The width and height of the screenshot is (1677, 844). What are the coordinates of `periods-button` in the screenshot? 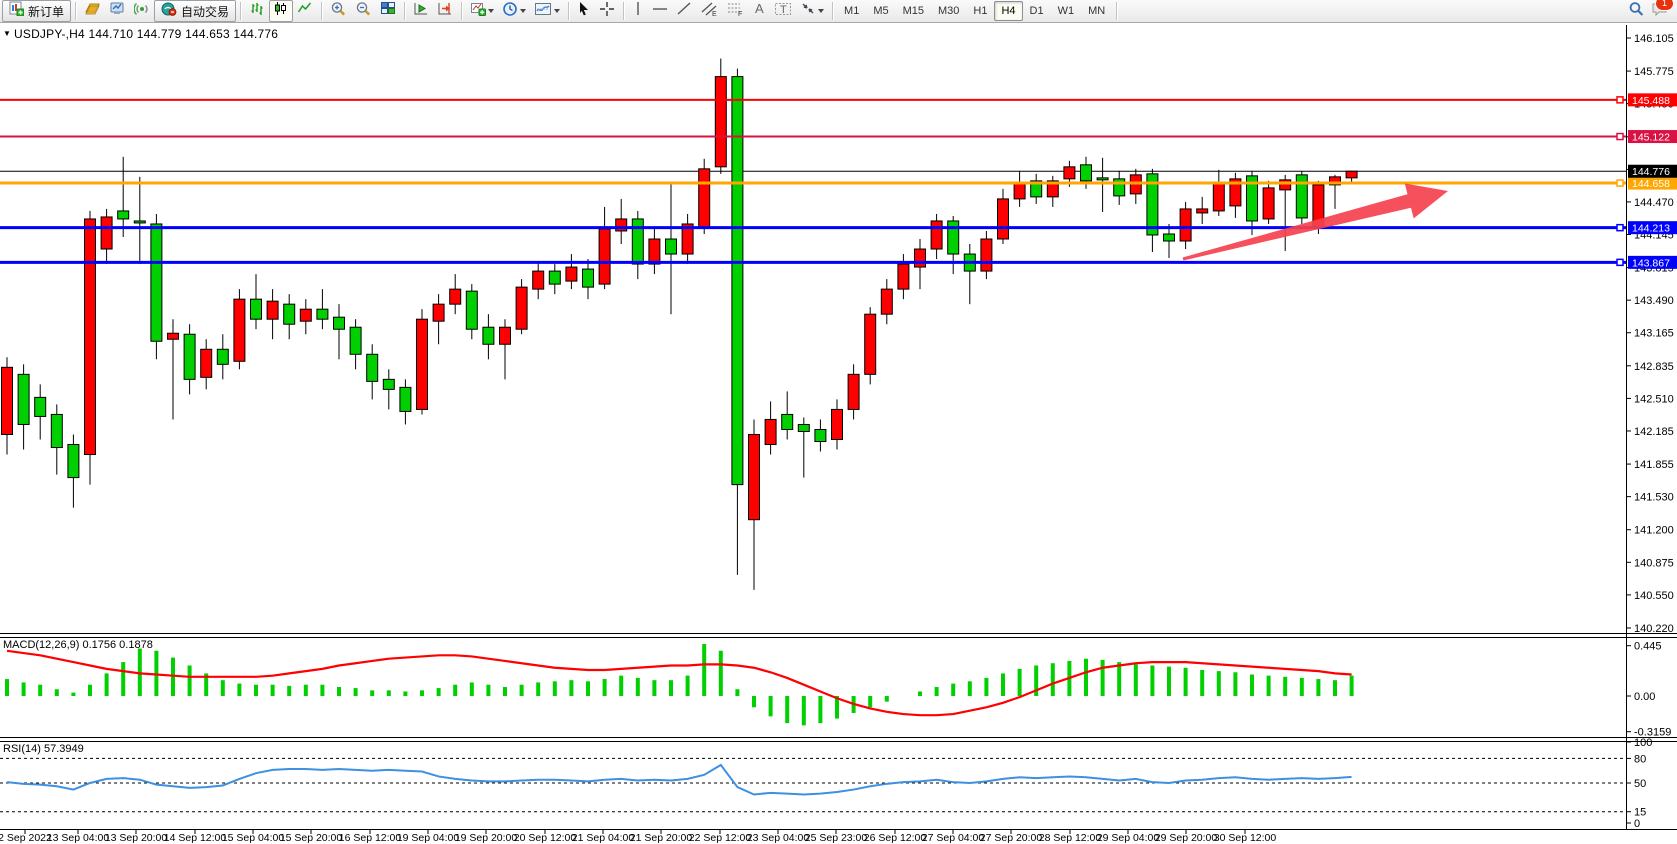 It's located at (514, 11).